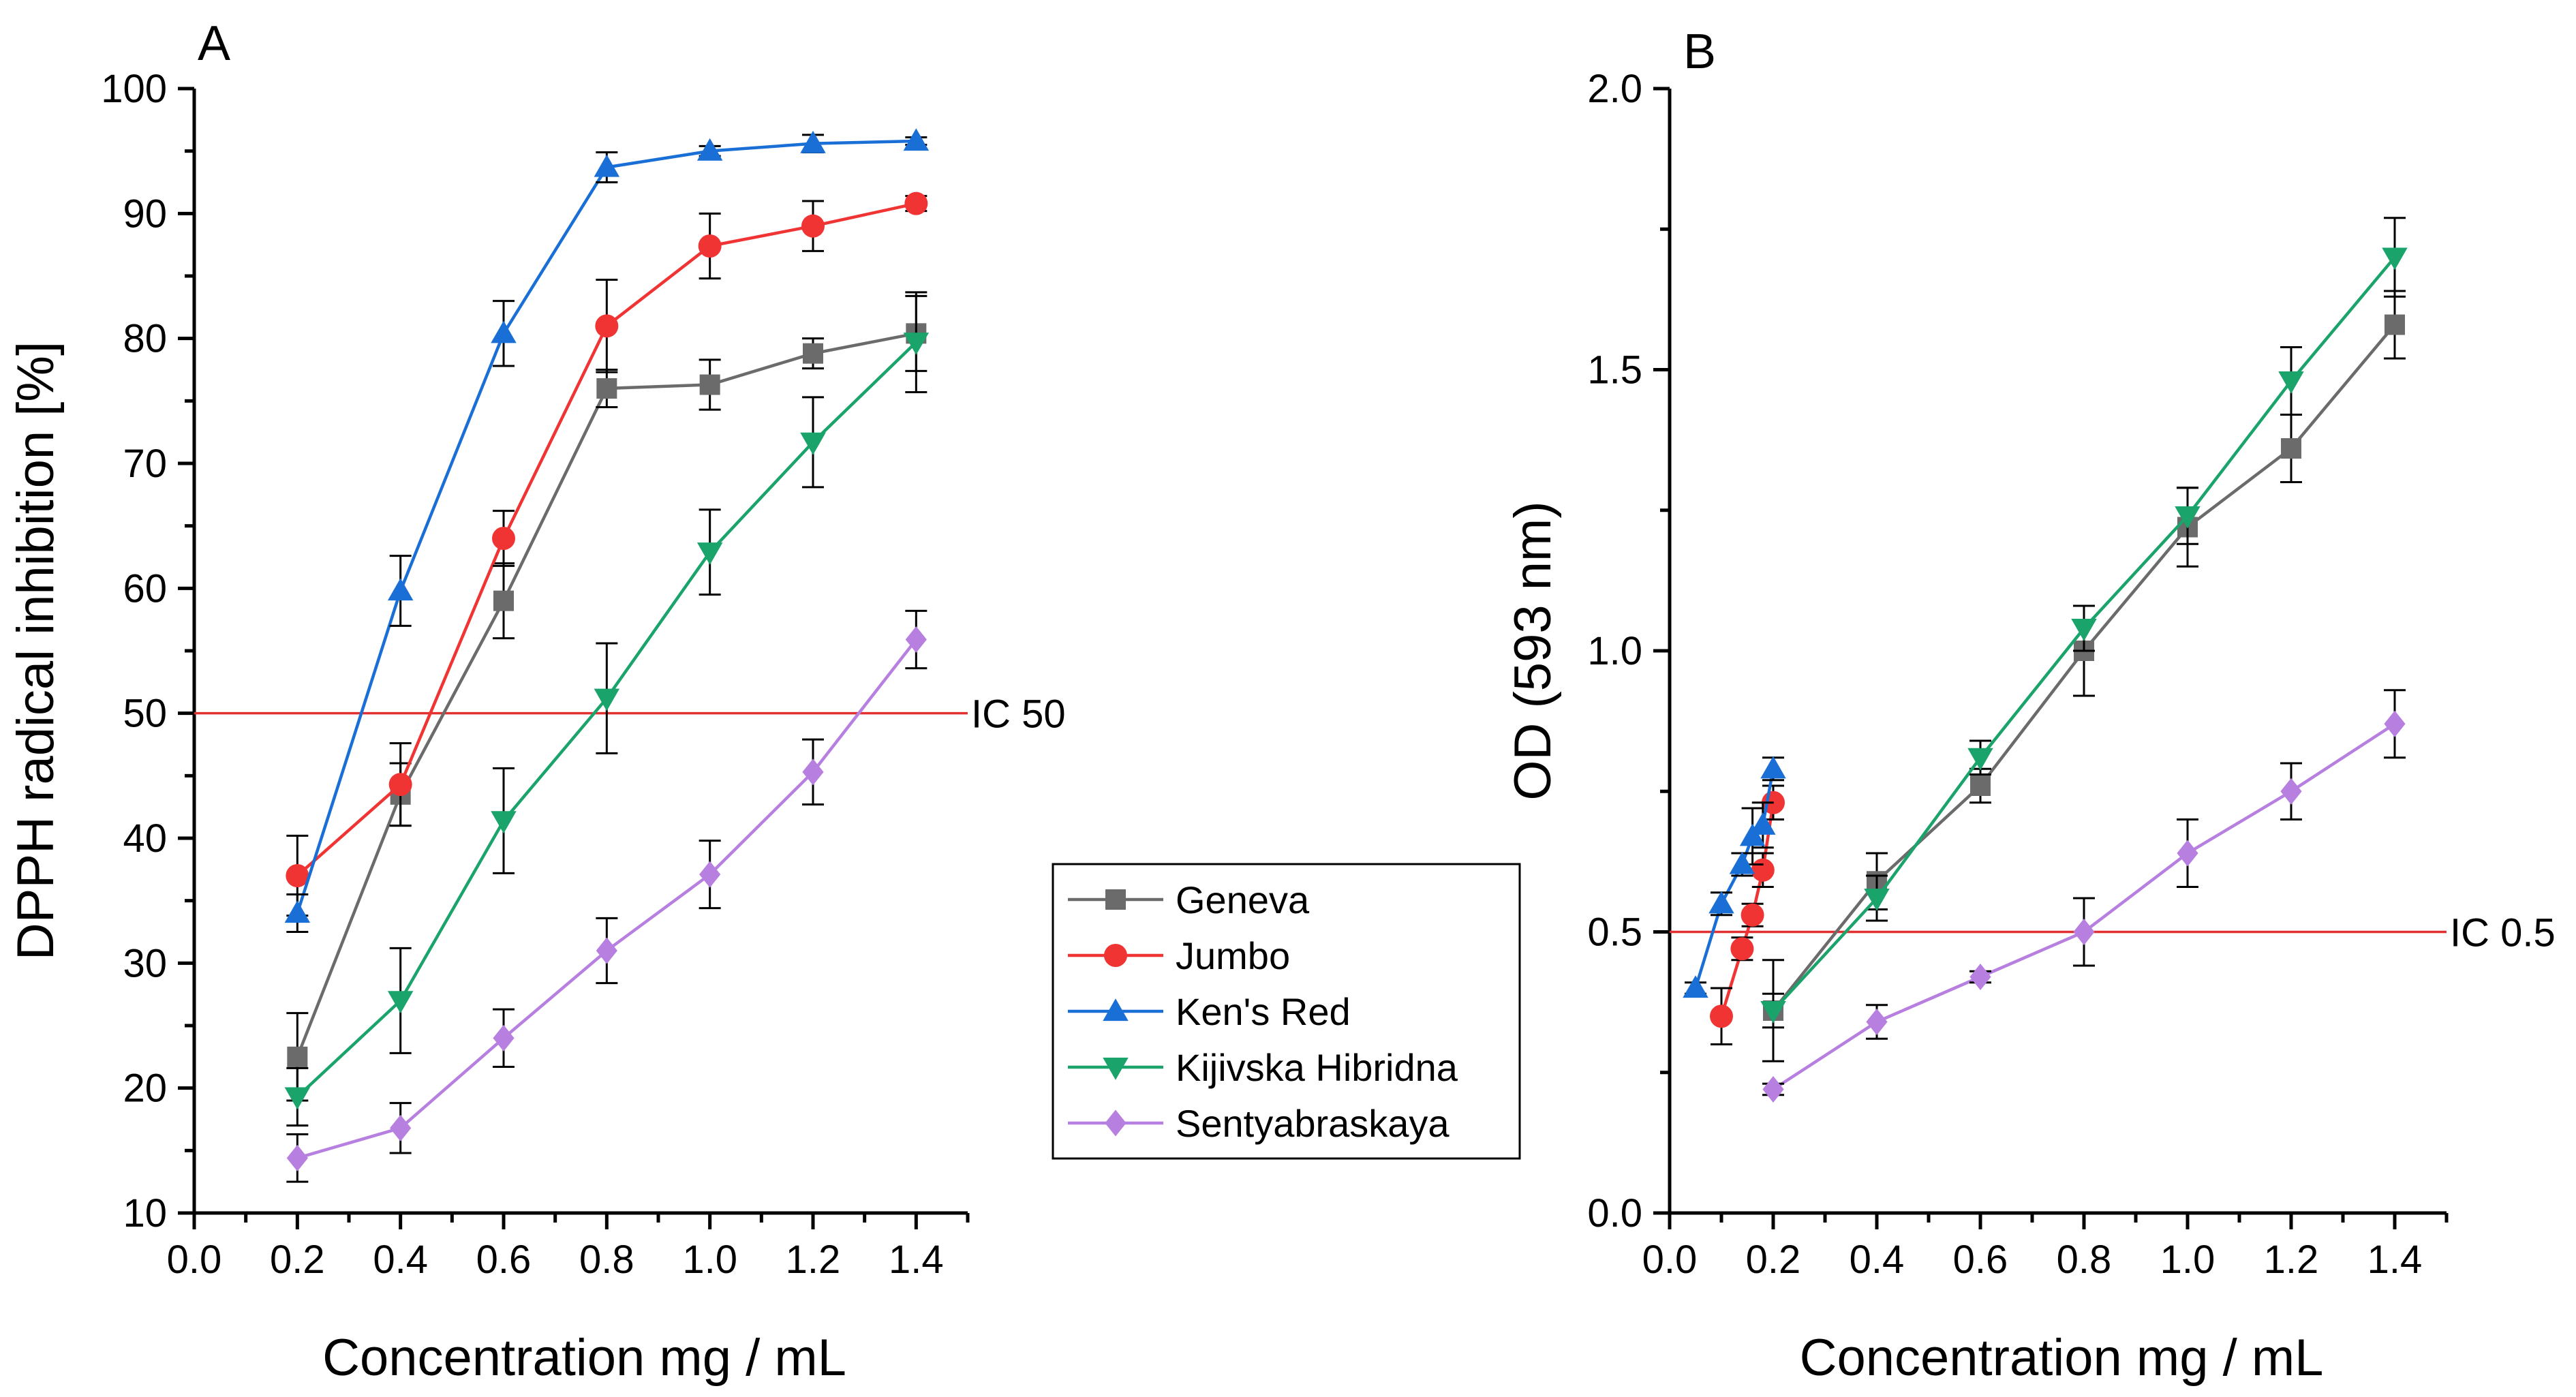  Describe the element at coordinates (145, 1213) in the screenshot. I see `y-tick-label: 10` at that location.